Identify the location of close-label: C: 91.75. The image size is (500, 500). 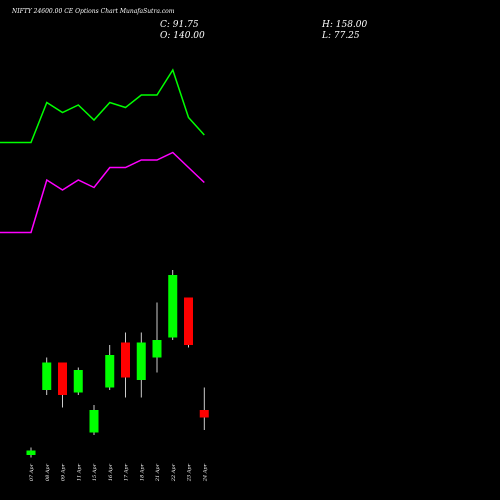
(179, 25).